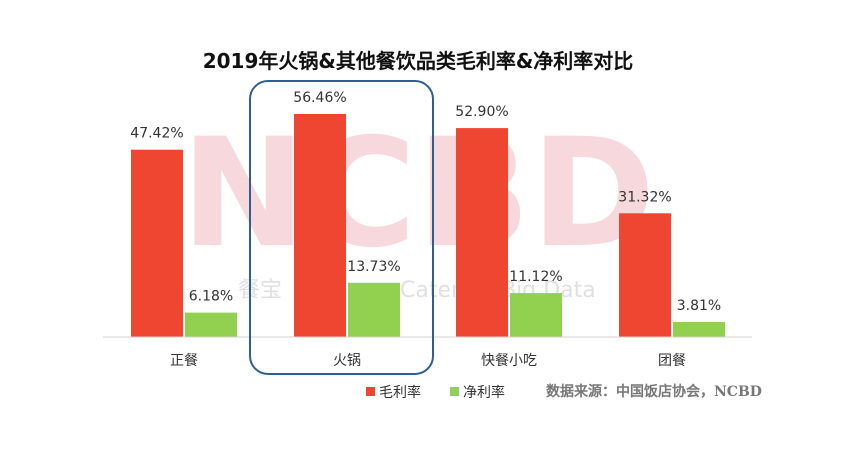 Image resolution: width=854 pixels, height=456 pixels. I want to click on value-label-net-0: 6.18%, so click(211, 297).